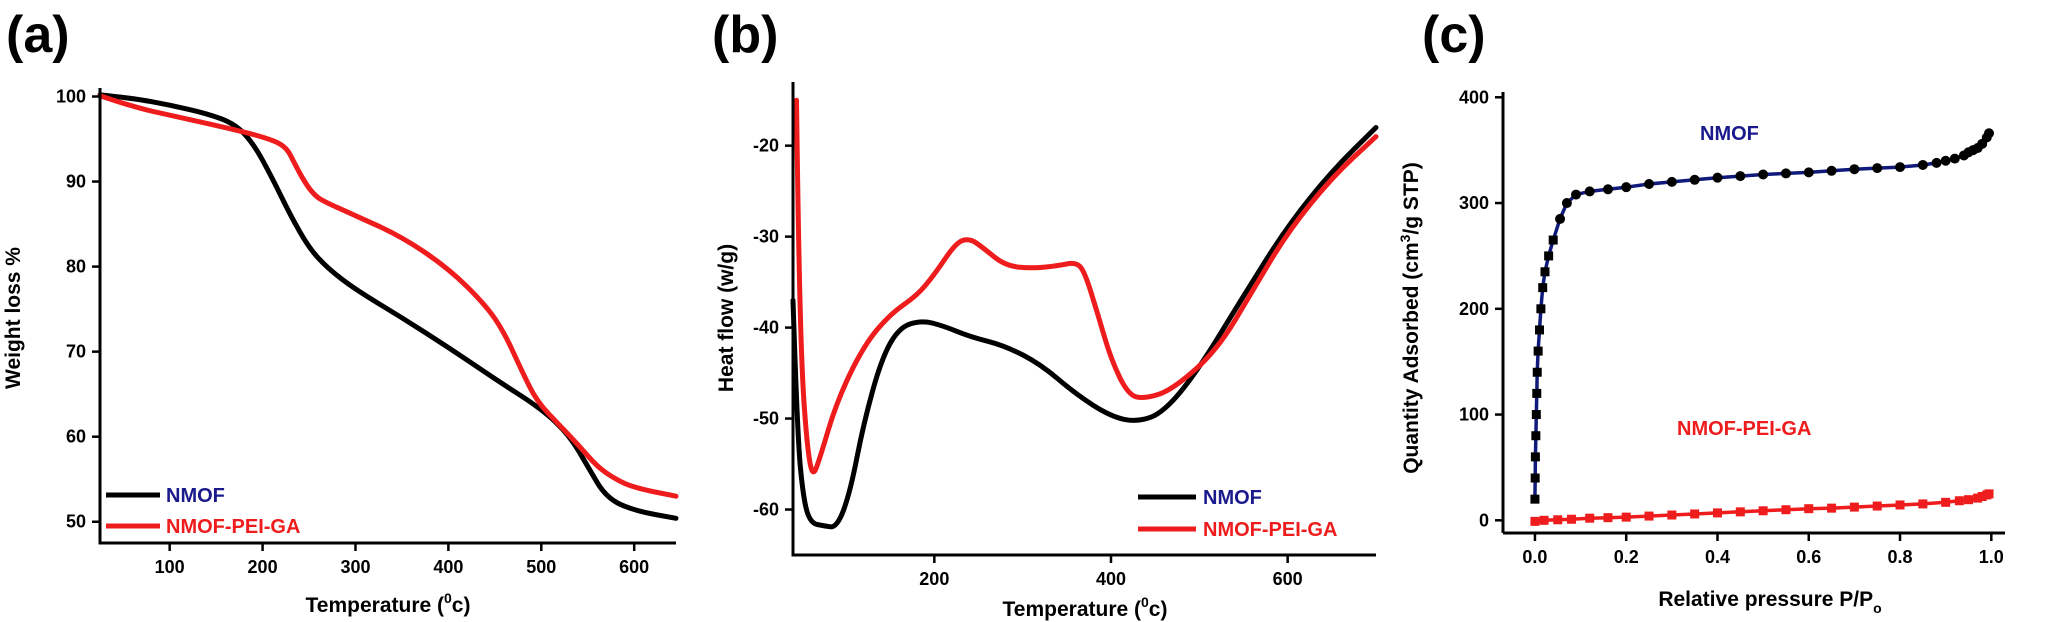 This screenshot has height=622, width=2048. I want to click on y-tick-label: 80, so click(76, 267).